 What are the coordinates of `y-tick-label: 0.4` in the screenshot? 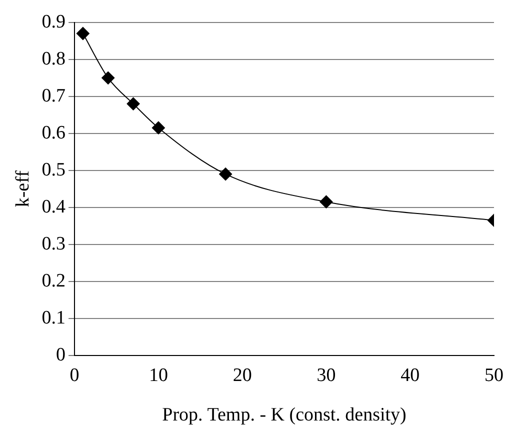 It's located at (54, 207).